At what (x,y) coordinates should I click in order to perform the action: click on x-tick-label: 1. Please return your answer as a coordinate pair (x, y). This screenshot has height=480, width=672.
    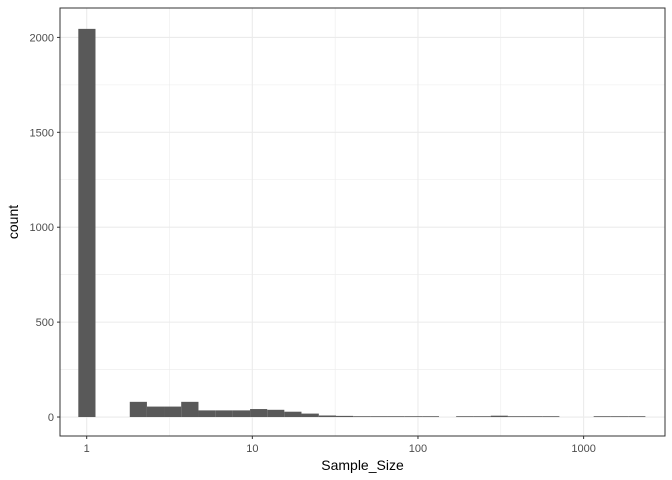
    Looking at the image, I should click on (87, 449).